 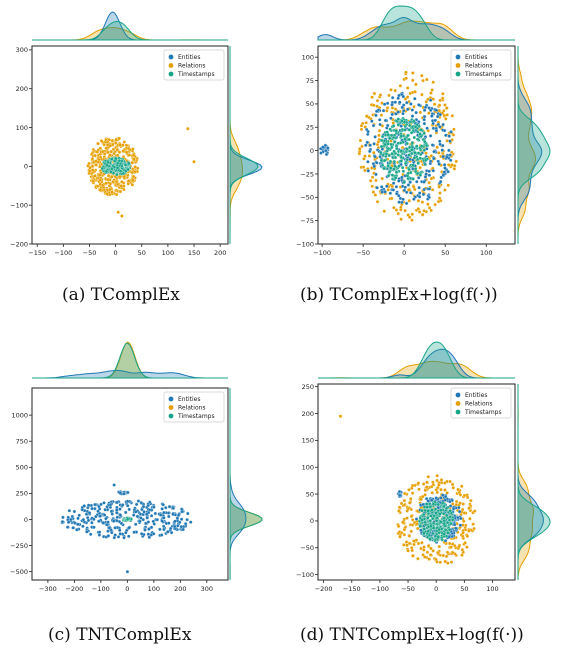 I want to click on plot-frame, so click(x=416, y=145).